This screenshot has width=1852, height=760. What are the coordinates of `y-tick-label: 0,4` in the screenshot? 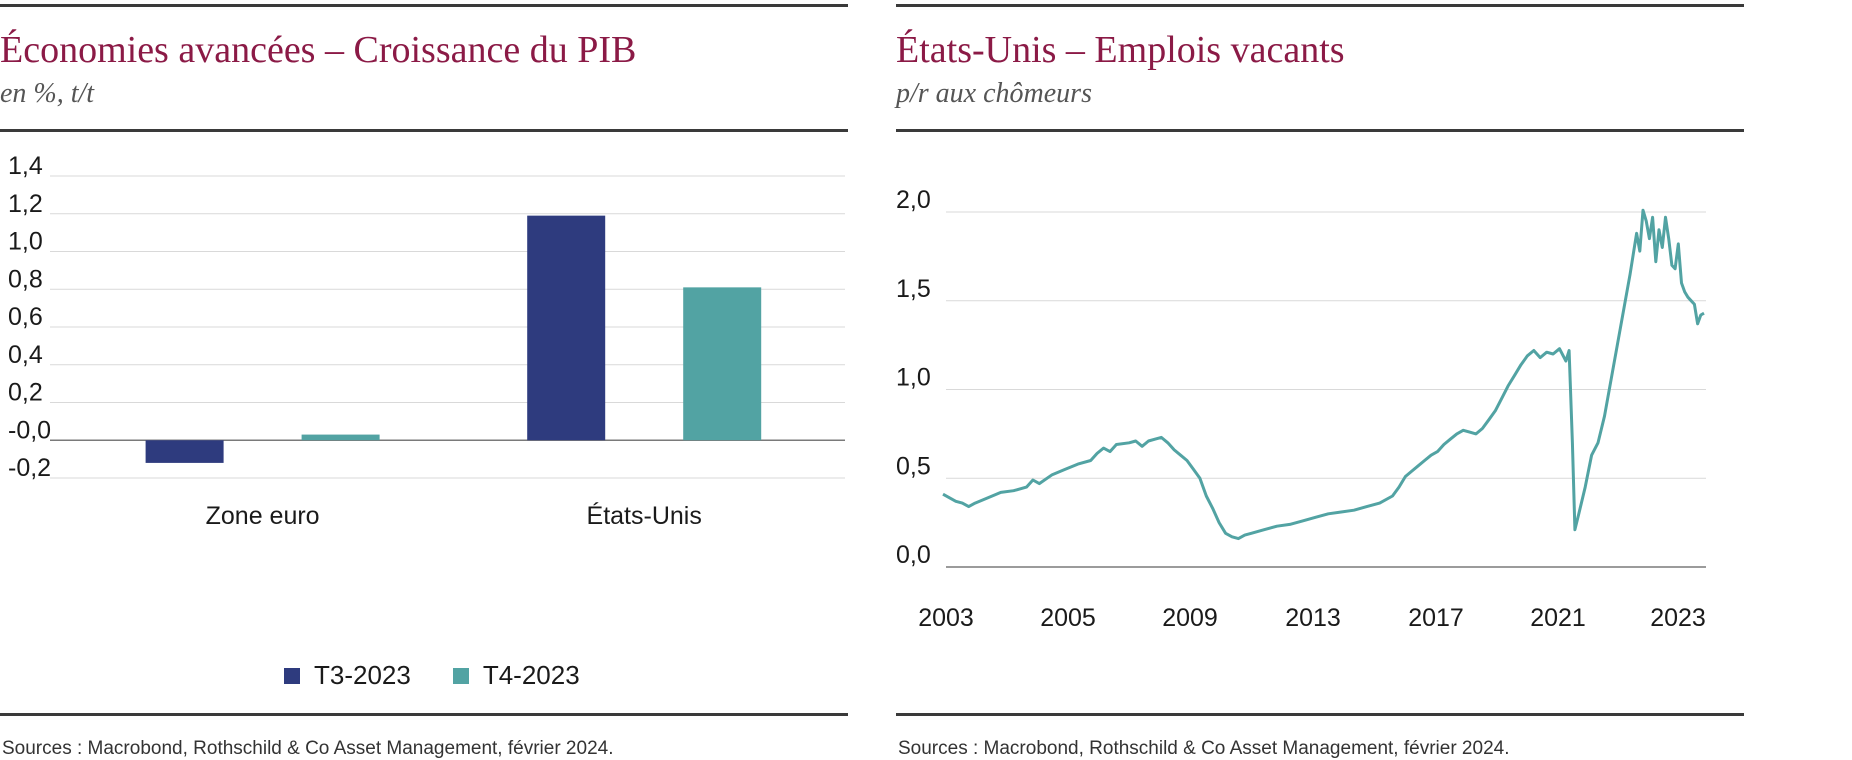 It's located at (25, 355).